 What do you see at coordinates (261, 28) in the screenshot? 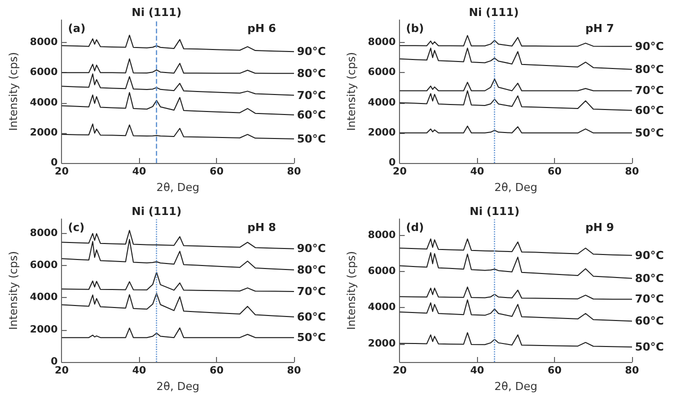
I see `annotation: pH 6` at bounding box center [261, 28].